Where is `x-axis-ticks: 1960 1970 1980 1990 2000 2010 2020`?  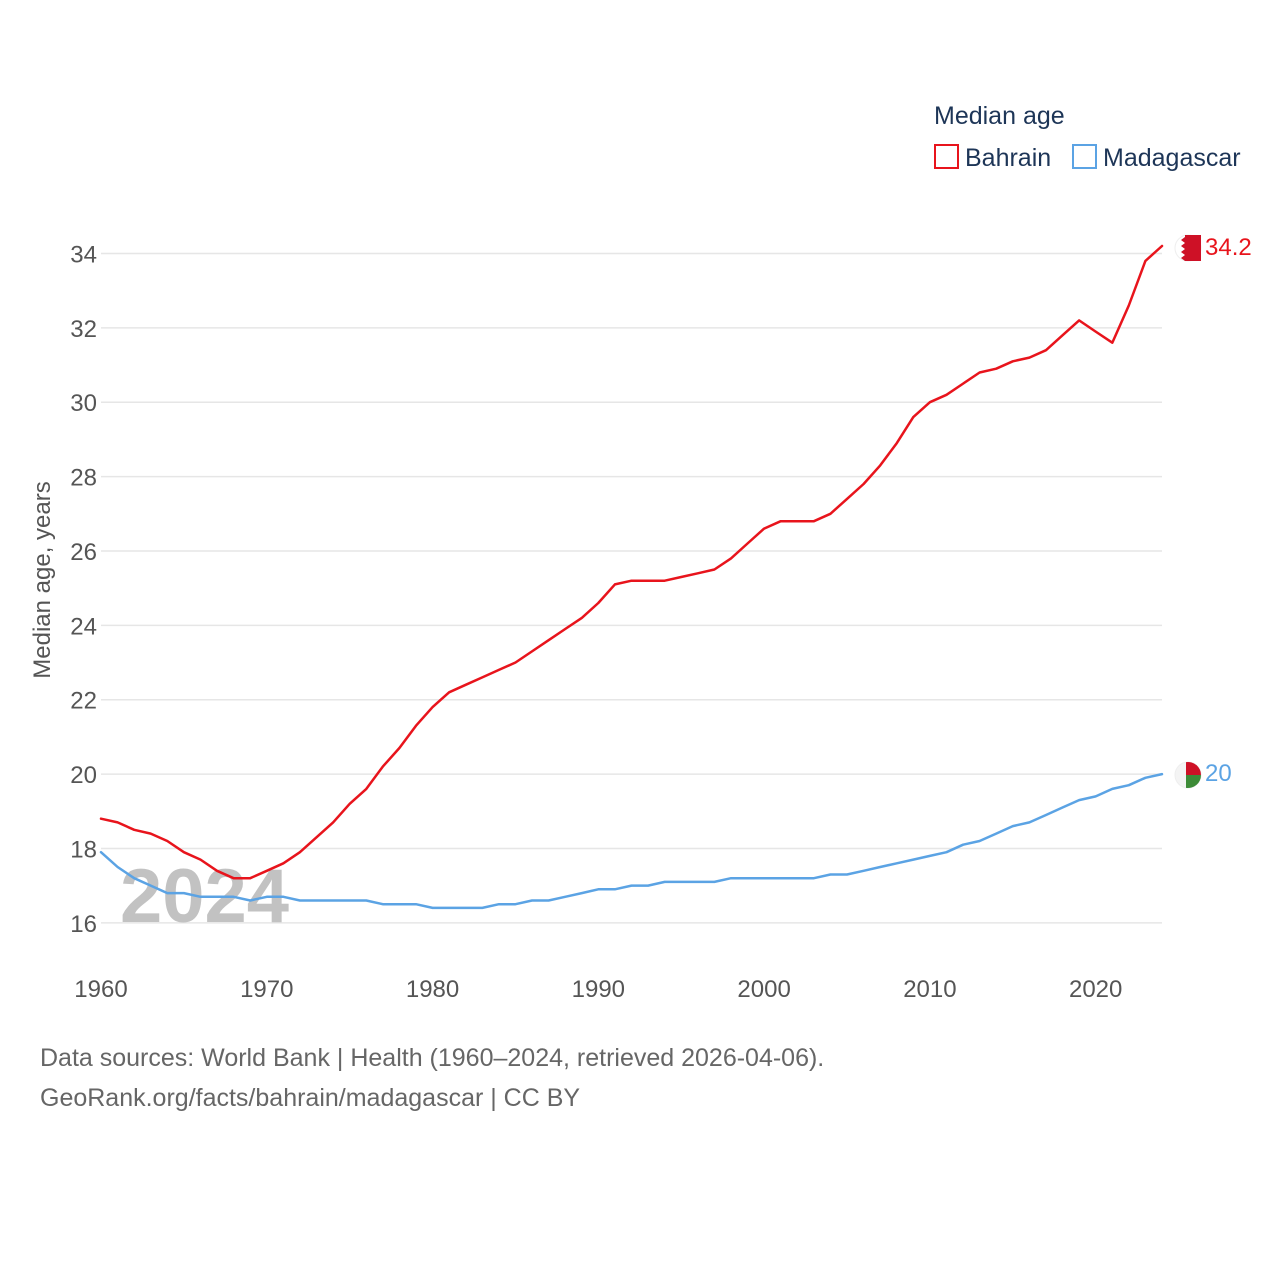 x-axis-ticks: 1960 1970 1980 1990 2000 2010 2020 is located at coordinates (598, 989).